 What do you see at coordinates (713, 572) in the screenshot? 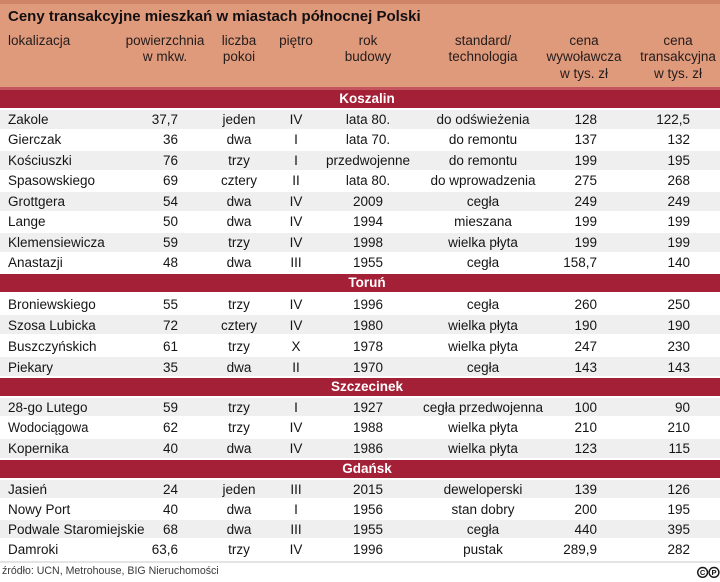
I see `svg-text: P` at bounding box center [713, 572].